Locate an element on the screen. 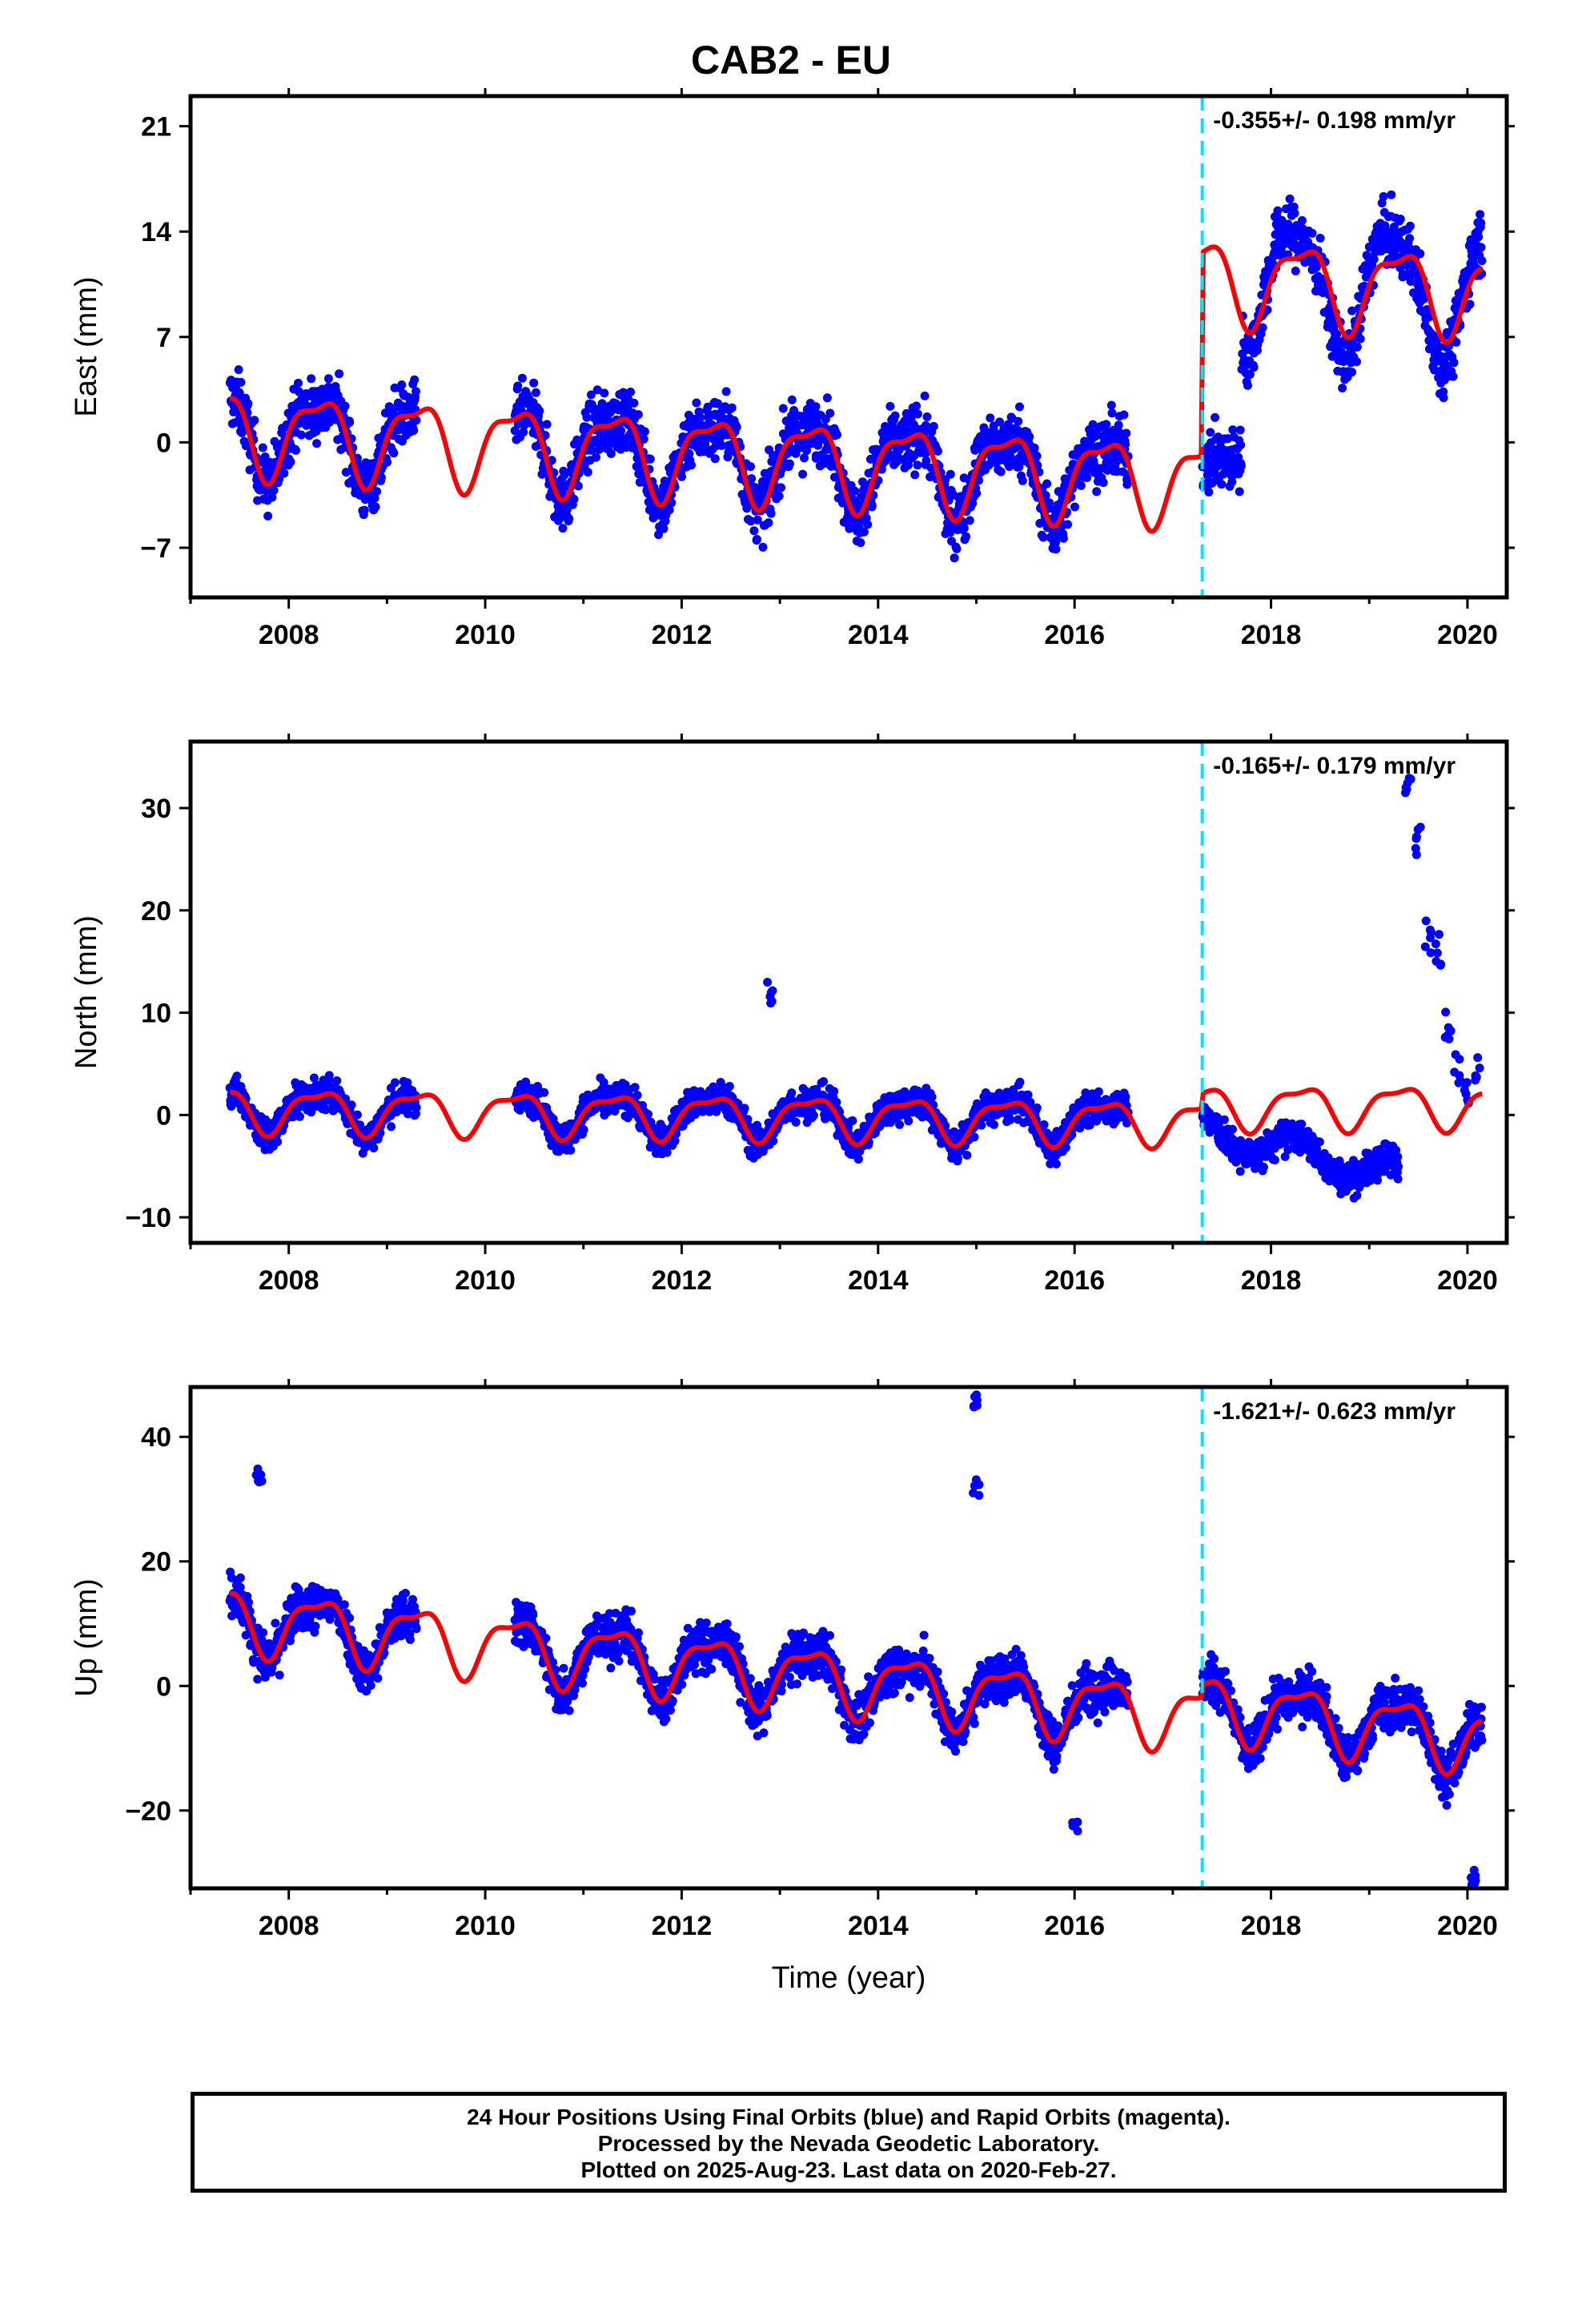 The height and width of the screenshot is (2324, 1582). x-tick-label: 2010 is located at coordinates (485, 635).